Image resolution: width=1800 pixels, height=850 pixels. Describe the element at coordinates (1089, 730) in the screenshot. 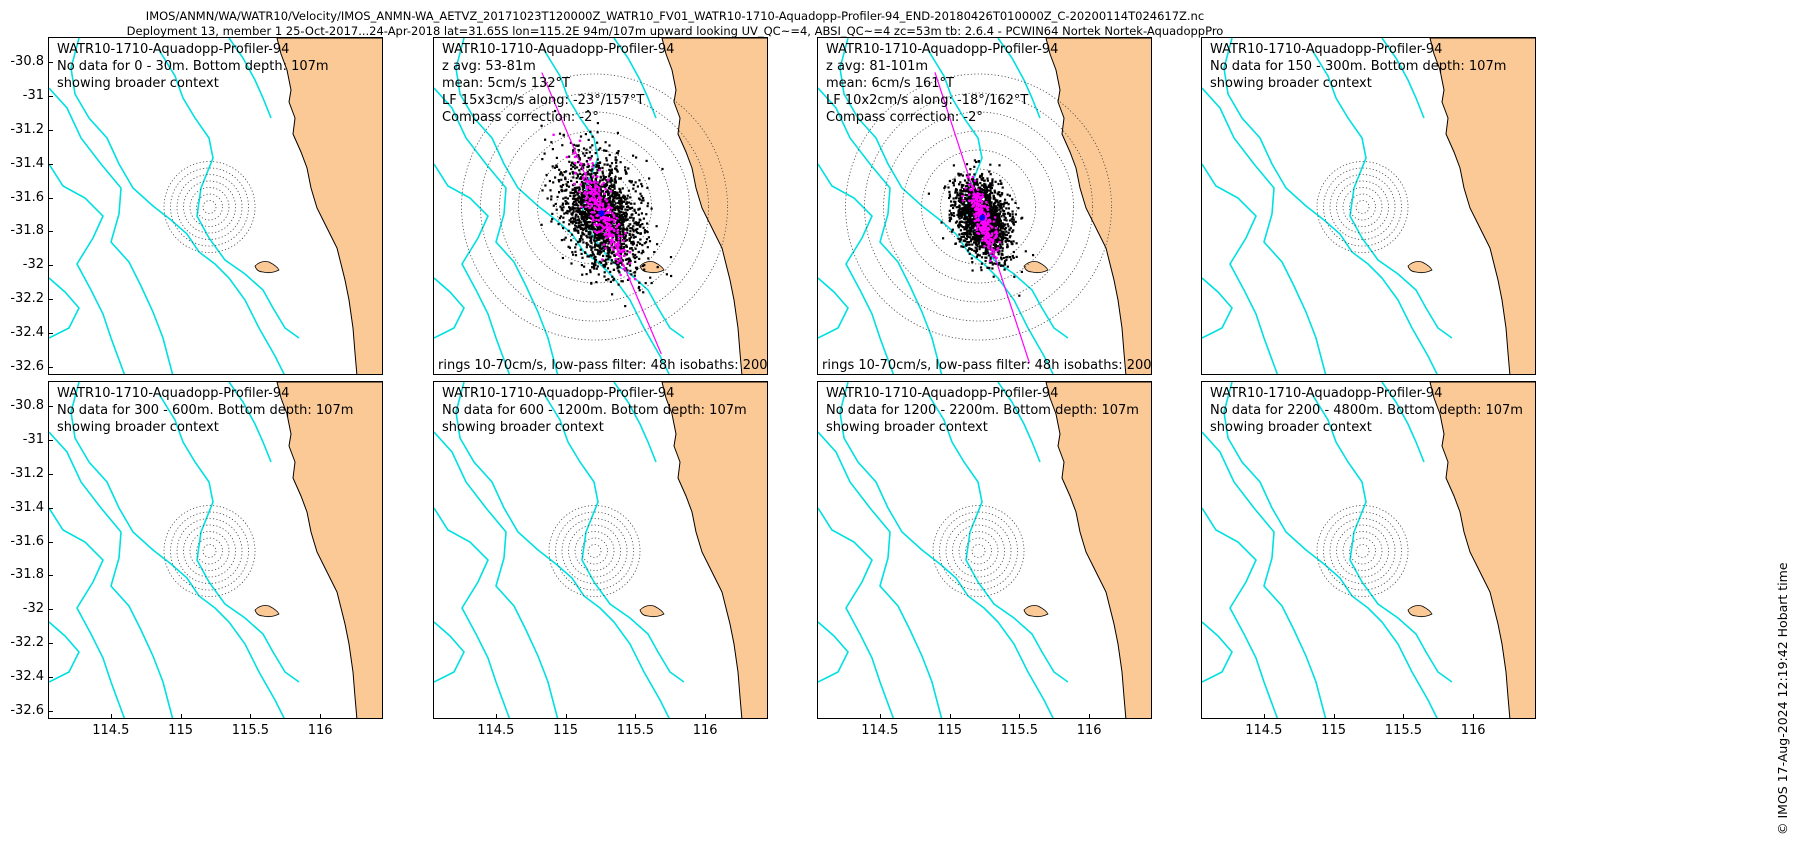

I see `x-tick-label: 116` at that location.